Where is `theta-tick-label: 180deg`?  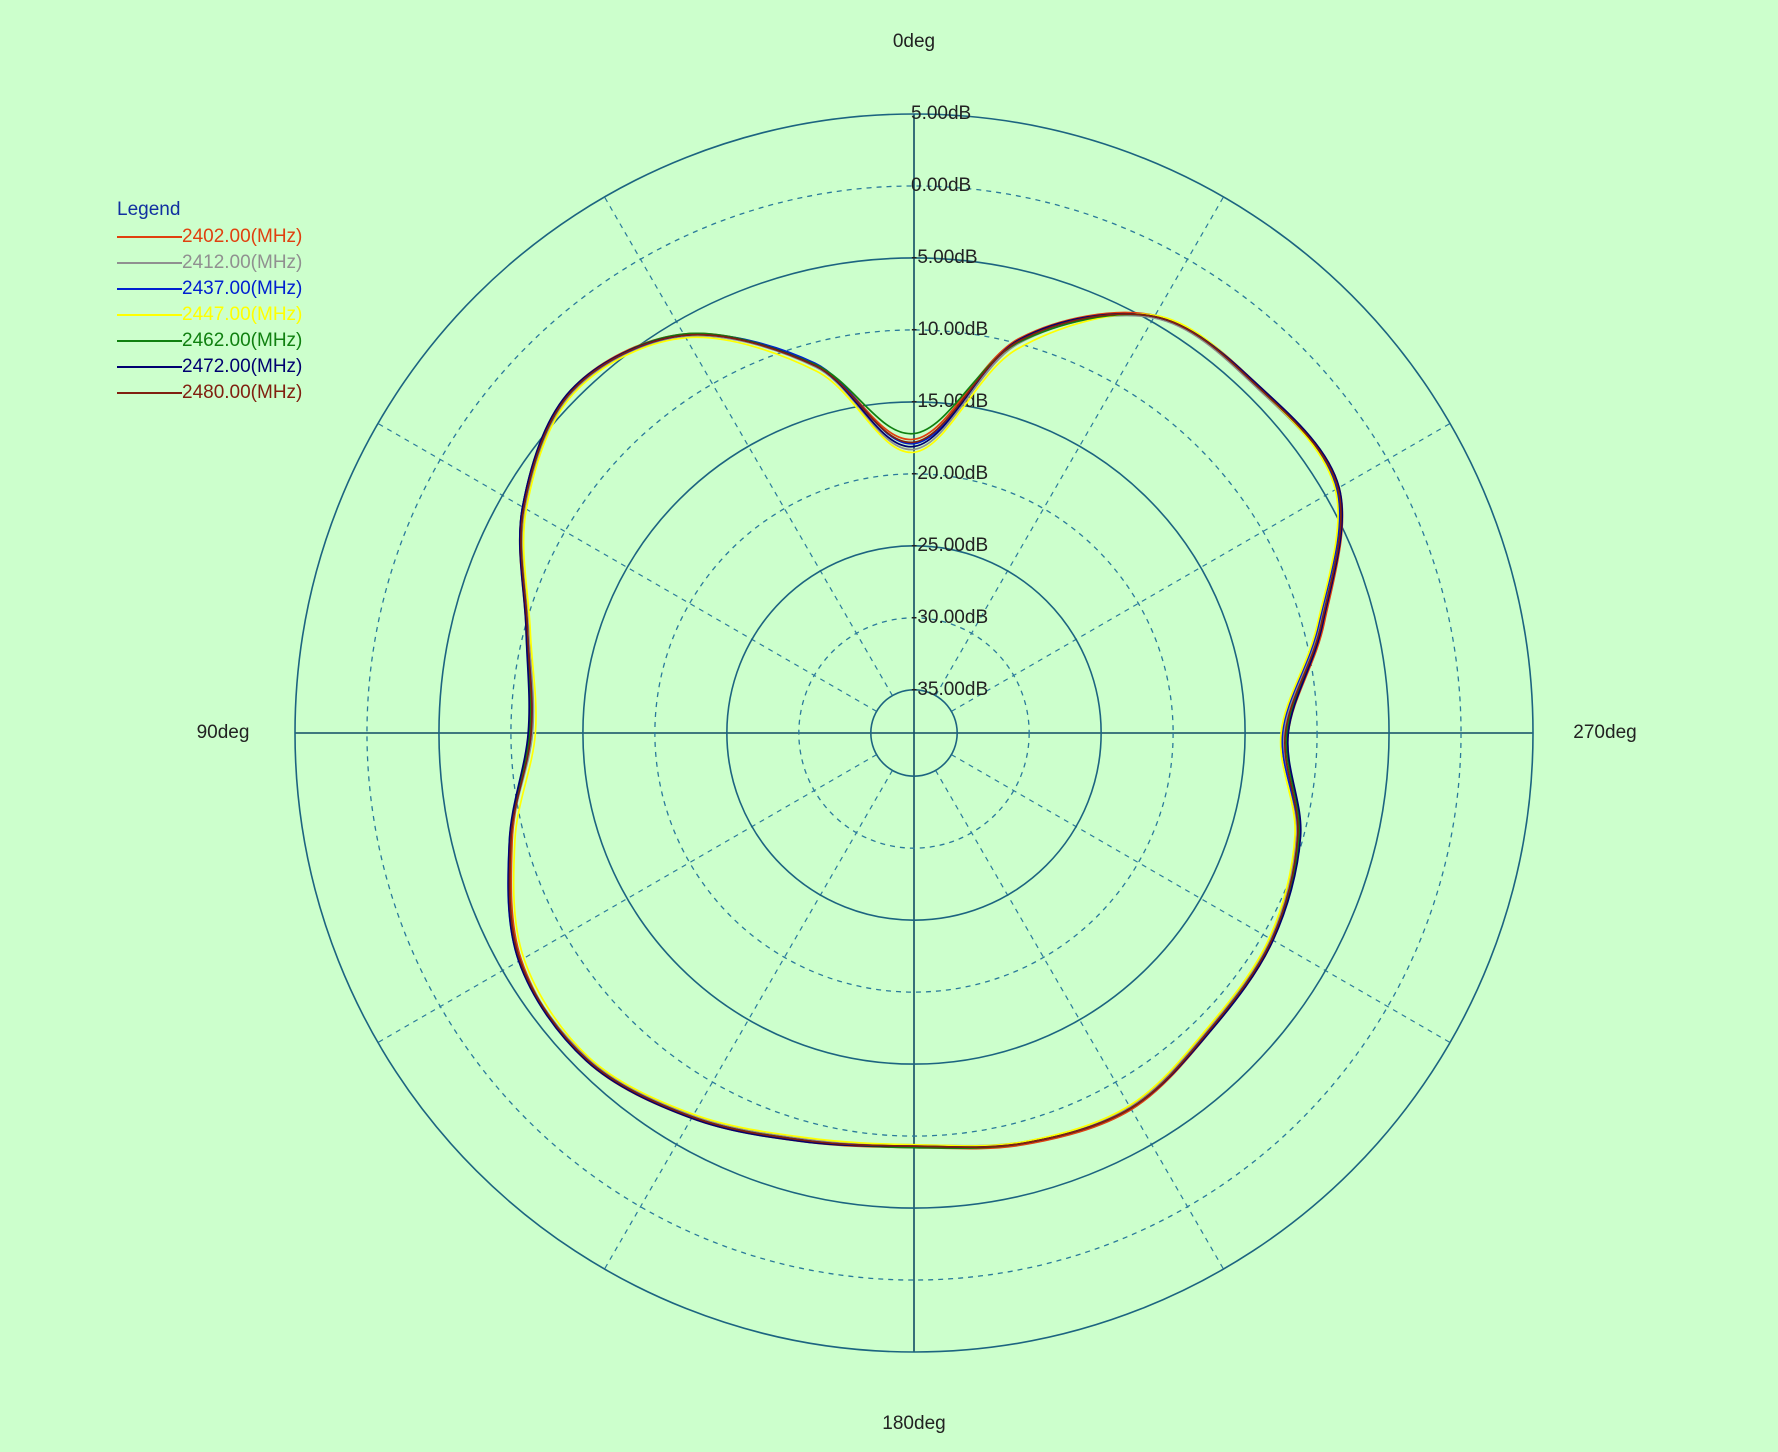
theta-tick-label: 180deg is located at coordinates (913, 1423).